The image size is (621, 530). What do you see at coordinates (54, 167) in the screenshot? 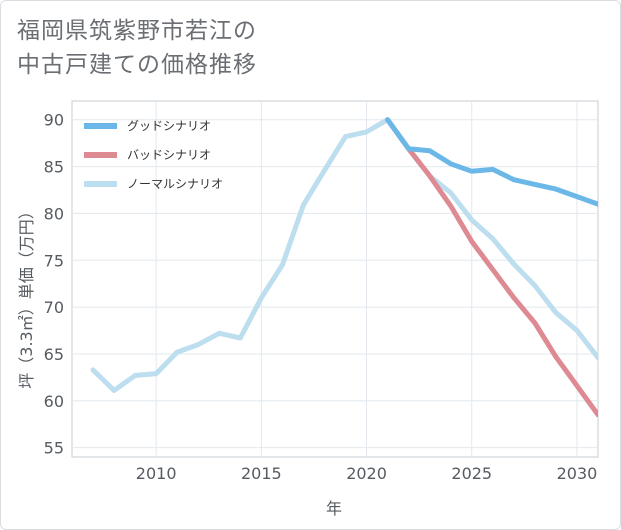
I see `y-tick-label: 85` at bounding box center [54, 167].